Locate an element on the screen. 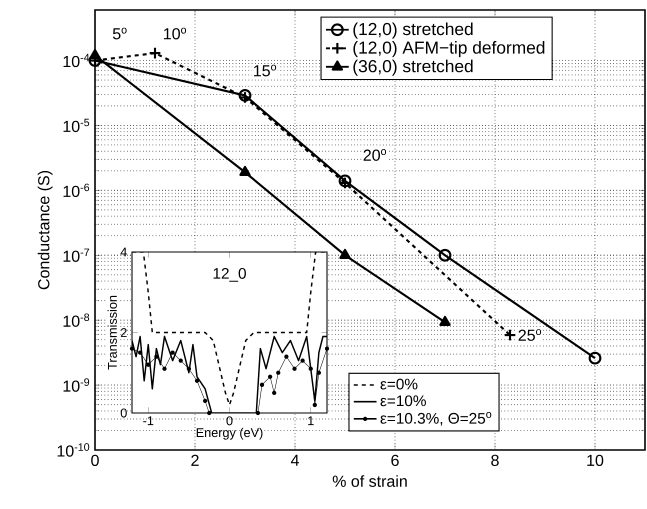 This screenshot has width=647, height=509. y-tick-label: 2 is located at coordinates (123, 332).